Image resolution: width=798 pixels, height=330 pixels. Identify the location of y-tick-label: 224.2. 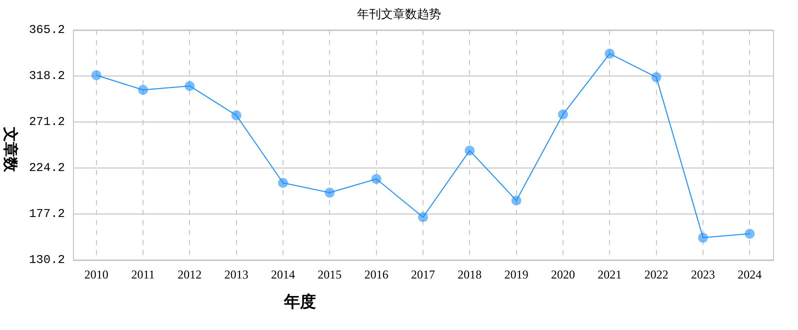
(46, 168).